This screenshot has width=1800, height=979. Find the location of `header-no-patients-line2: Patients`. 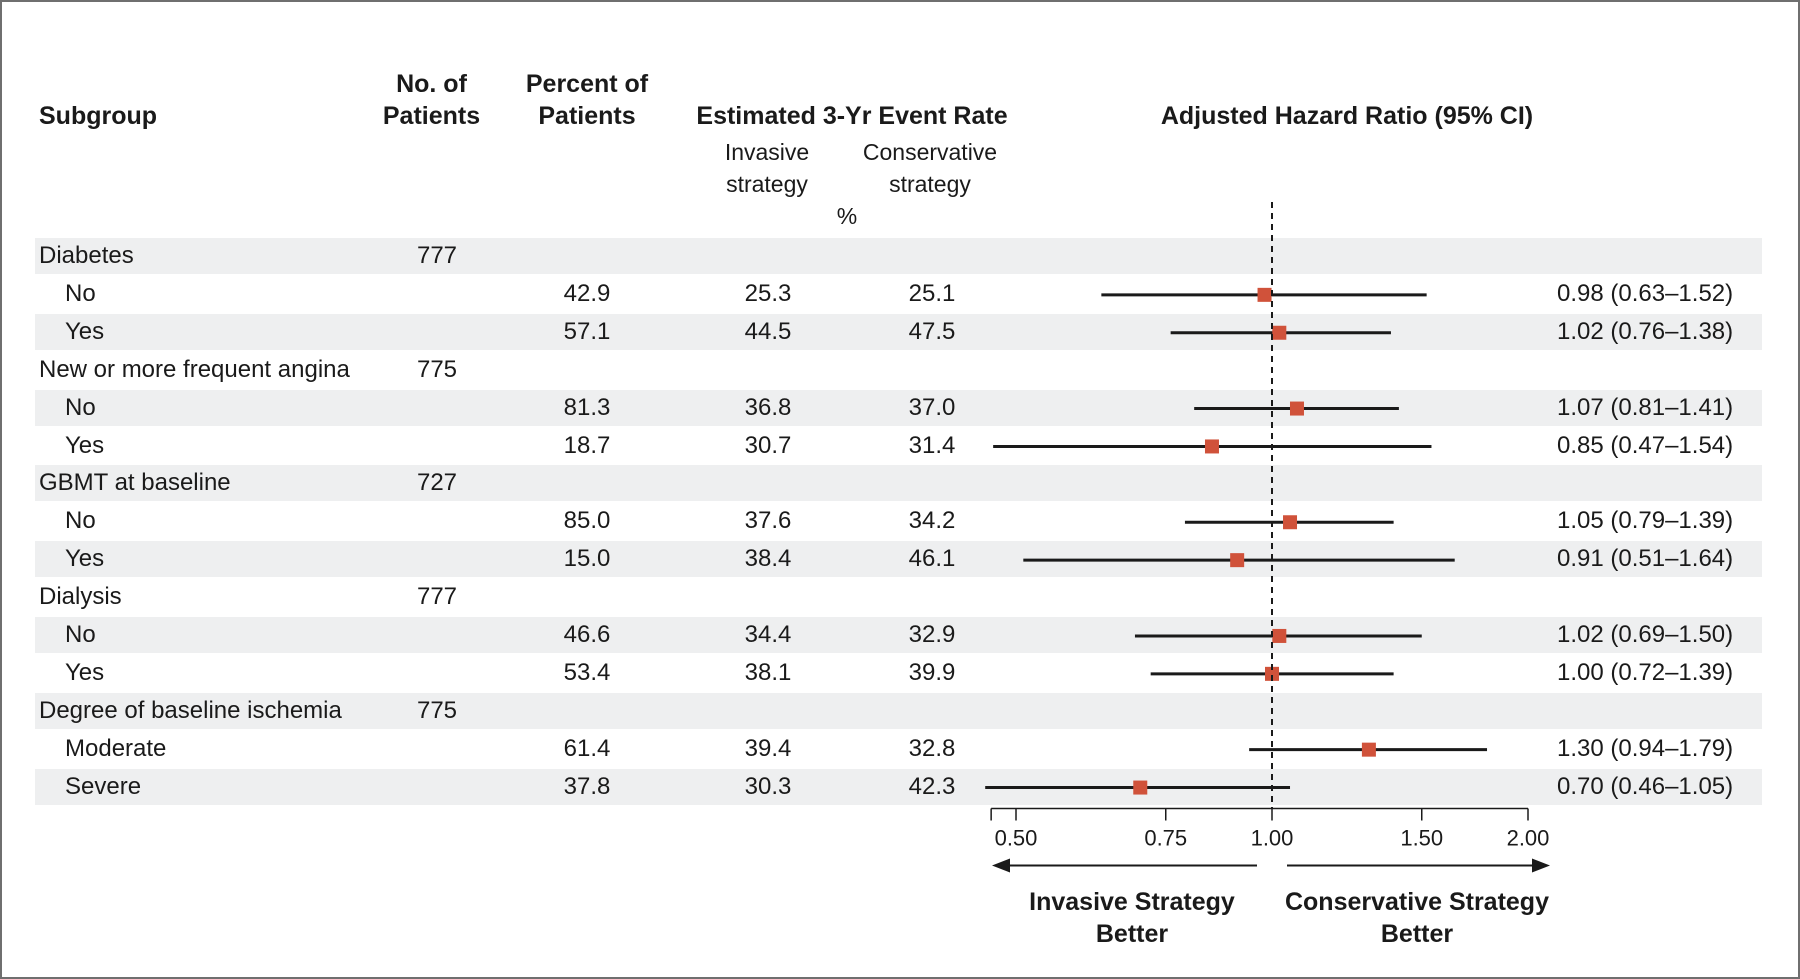

header-no-patients-line2: Patients is located at coordinates (431, 116).